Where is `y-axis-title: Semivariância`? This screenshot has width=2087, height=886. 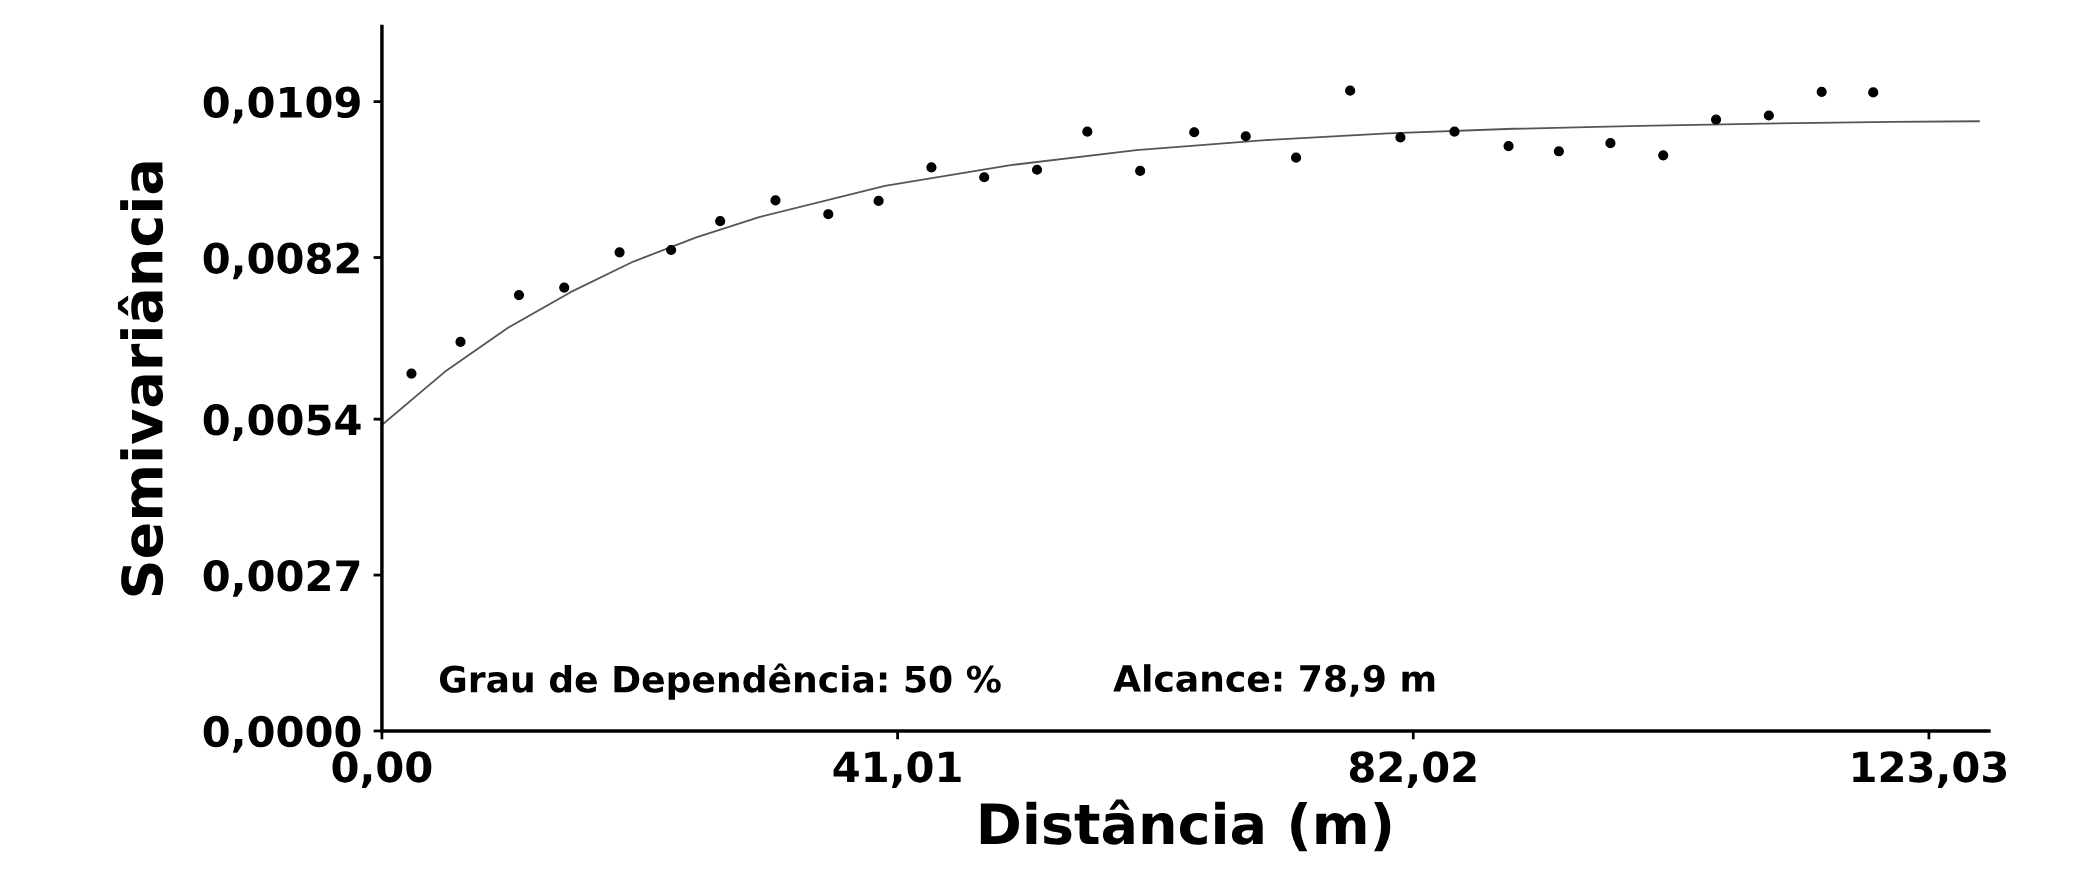 y-axis-title: Semivariância is located at coordinates (140, 379).